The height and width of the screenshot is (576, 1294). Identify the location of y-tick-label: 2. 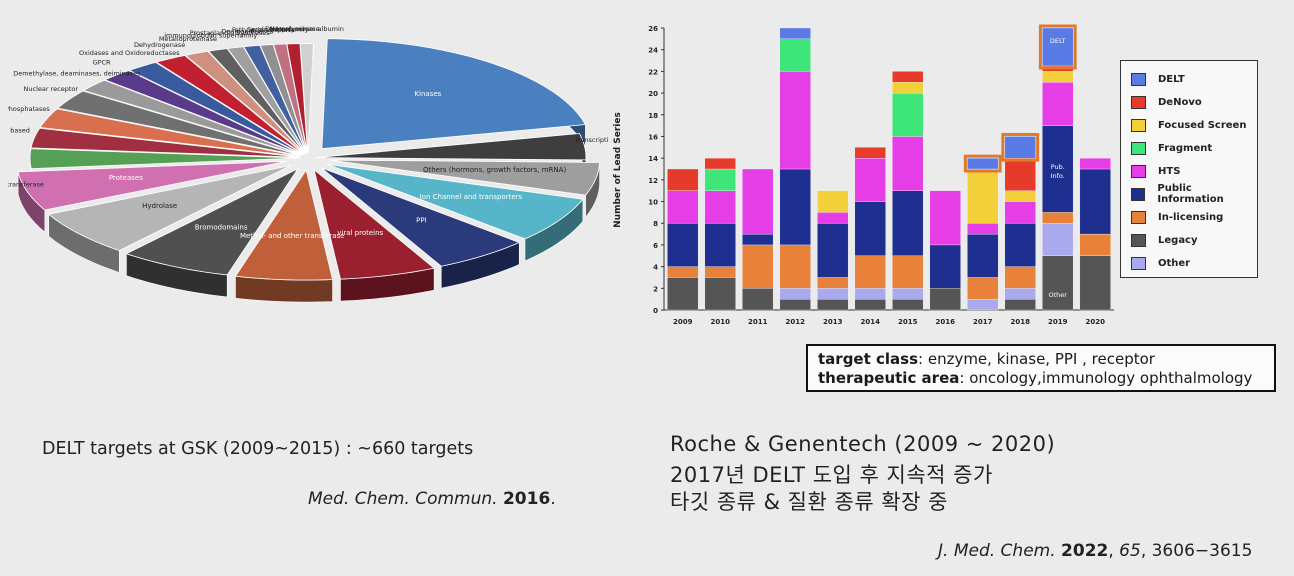
(655, 289).